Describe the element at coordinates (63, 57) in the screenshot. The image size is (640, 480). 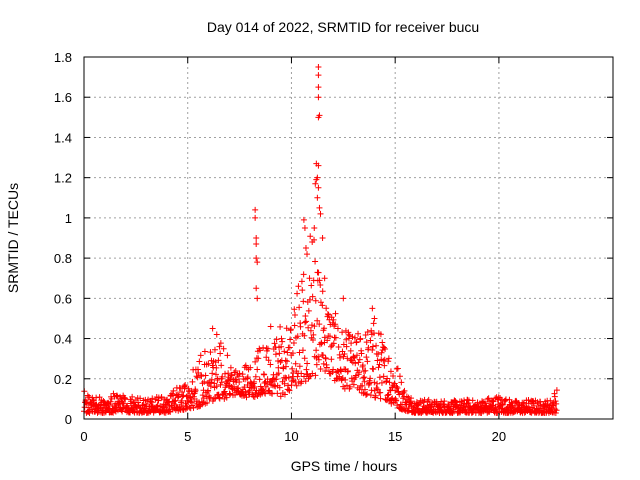
I see `y-tick-label: 1.8` at that location.